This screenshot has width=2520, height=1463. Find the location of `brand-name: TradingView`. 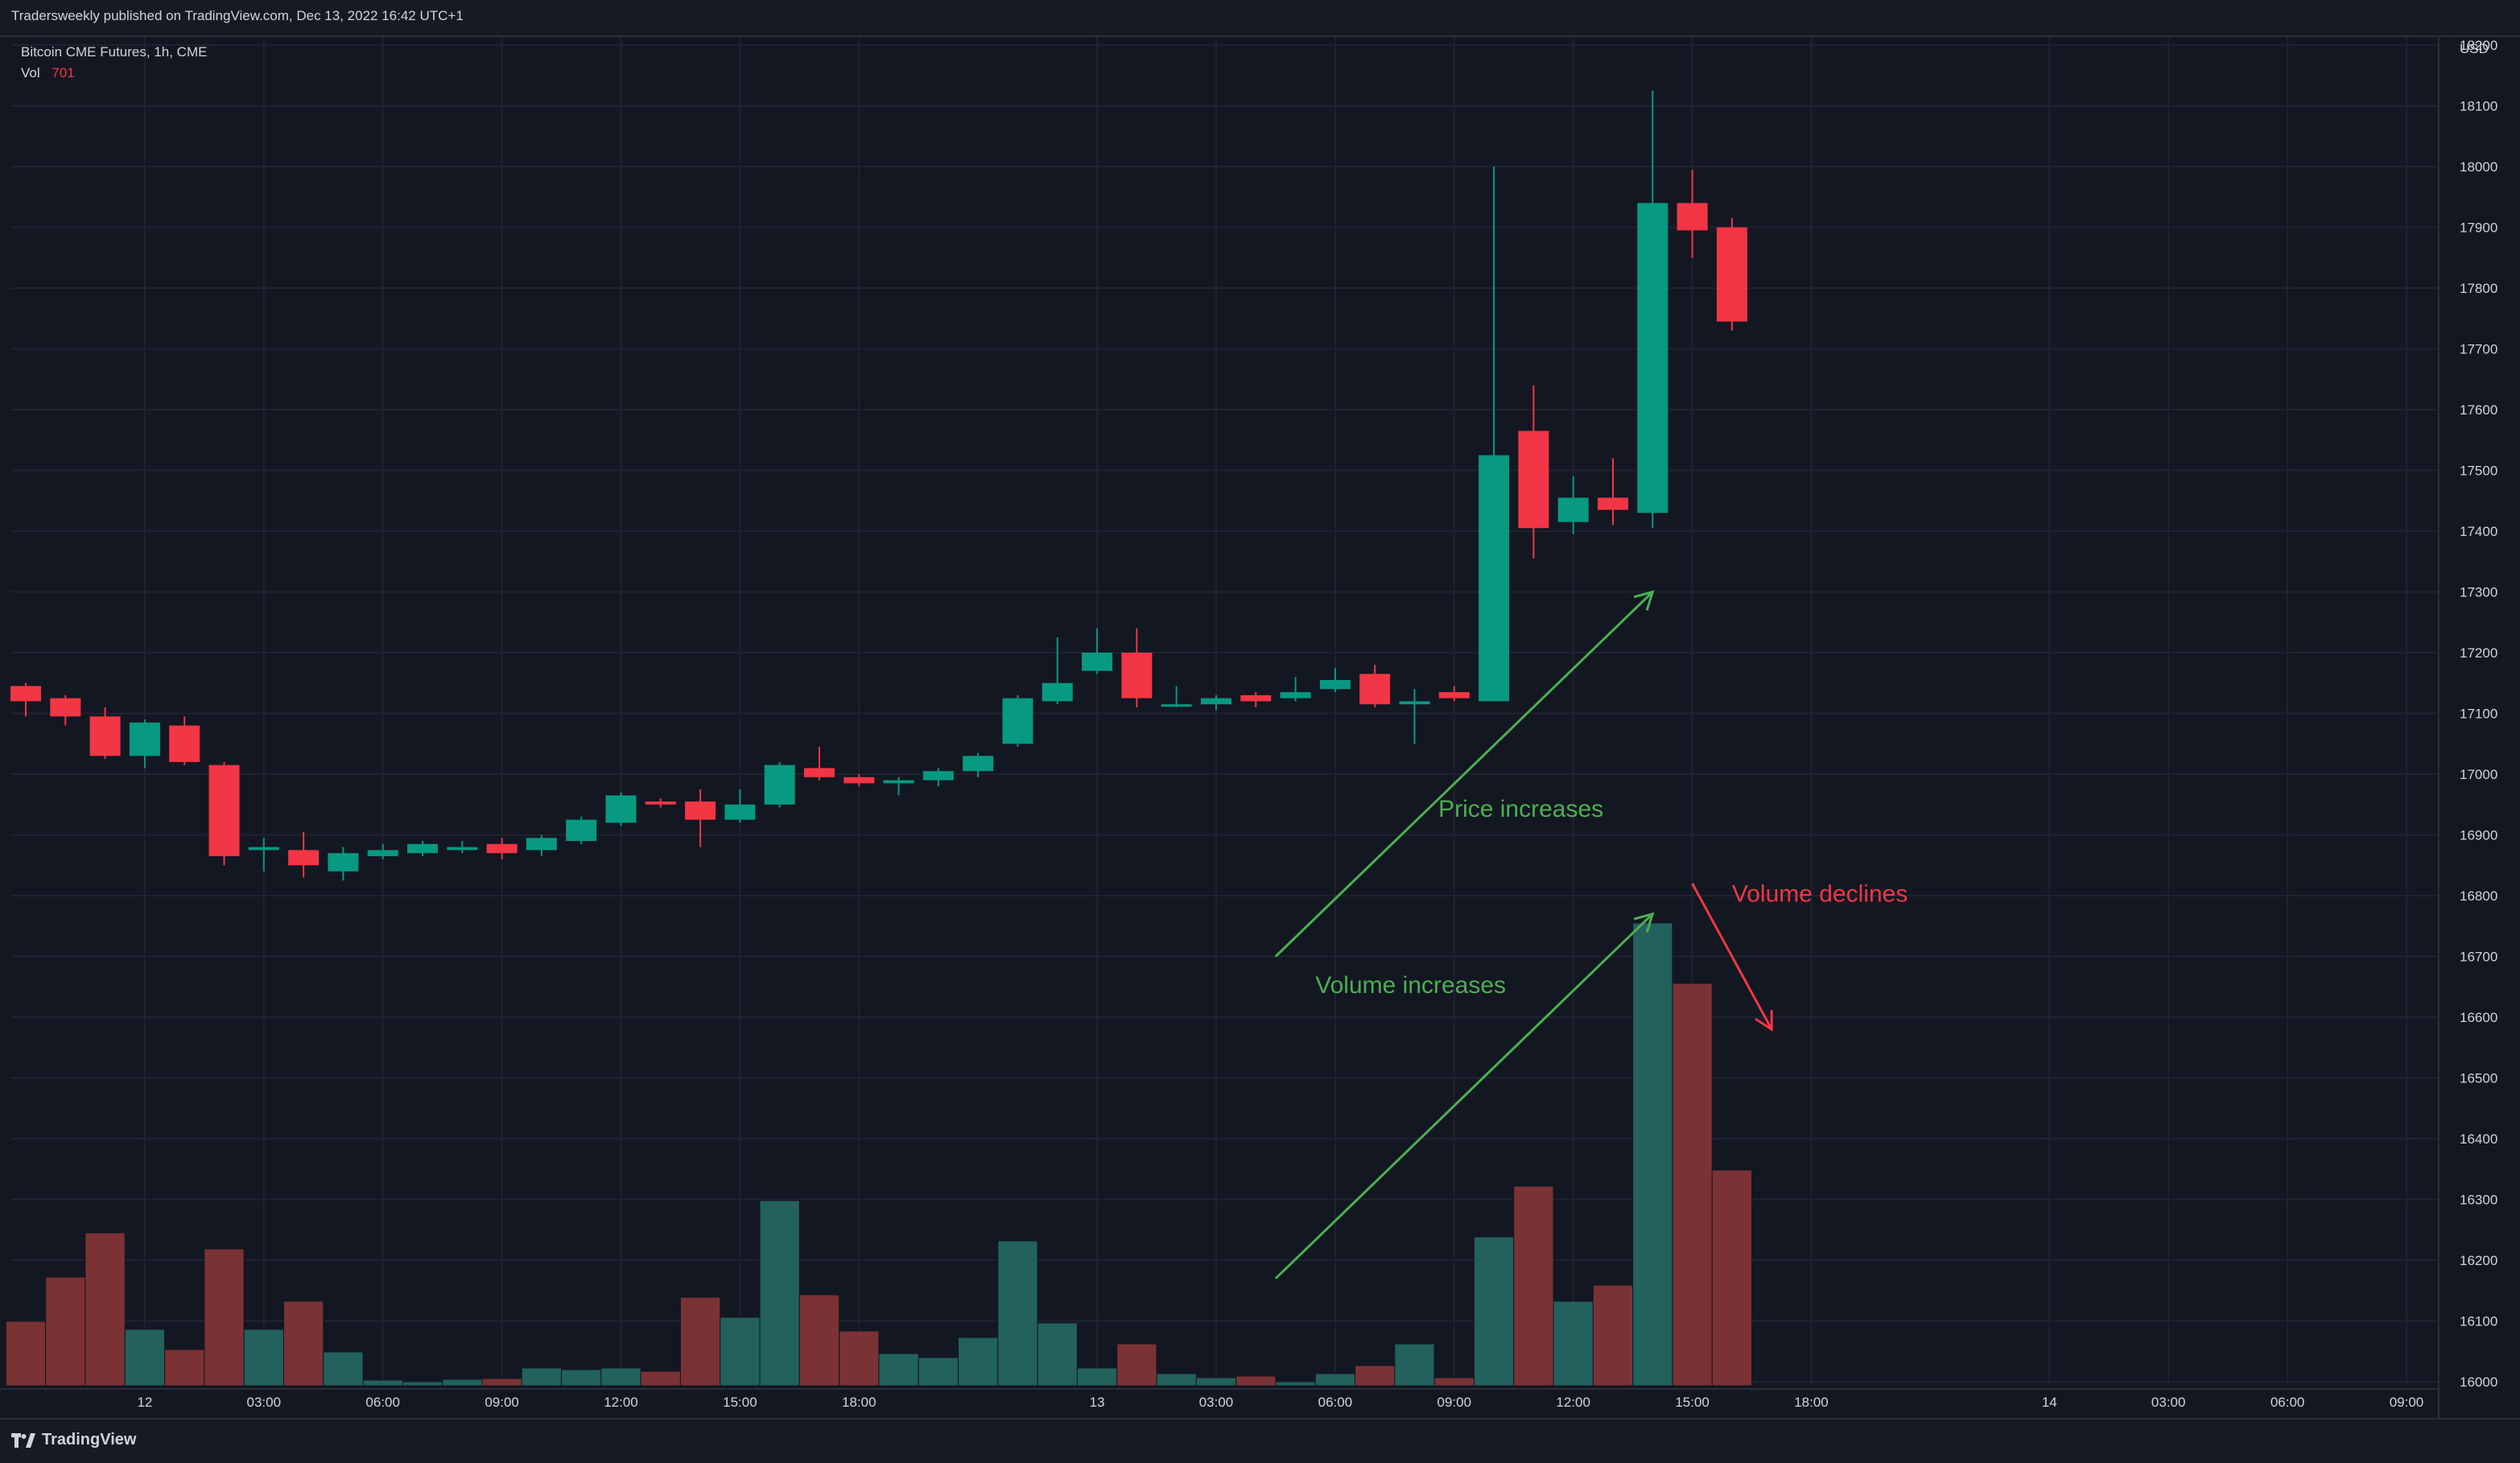

brand-name: TradingView is located at coordinates (89, 1440).